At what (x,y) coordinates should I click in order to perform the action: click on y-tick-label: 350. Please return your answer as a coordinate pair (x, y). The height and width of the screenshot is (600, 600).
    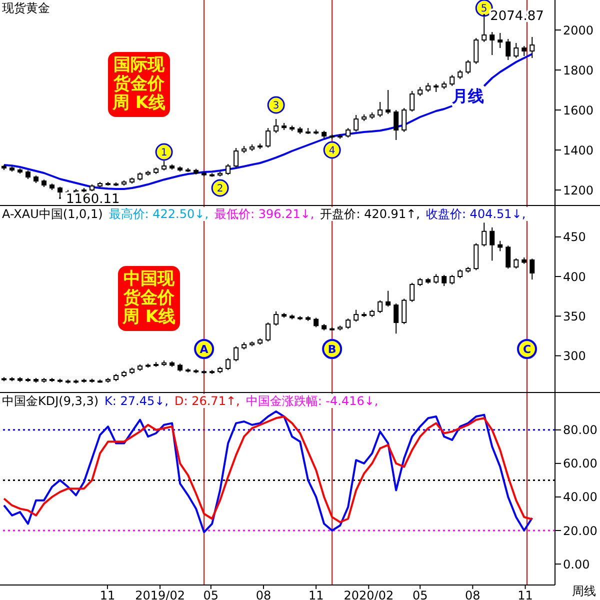
    Looking at the image, I should click on (574, 316).